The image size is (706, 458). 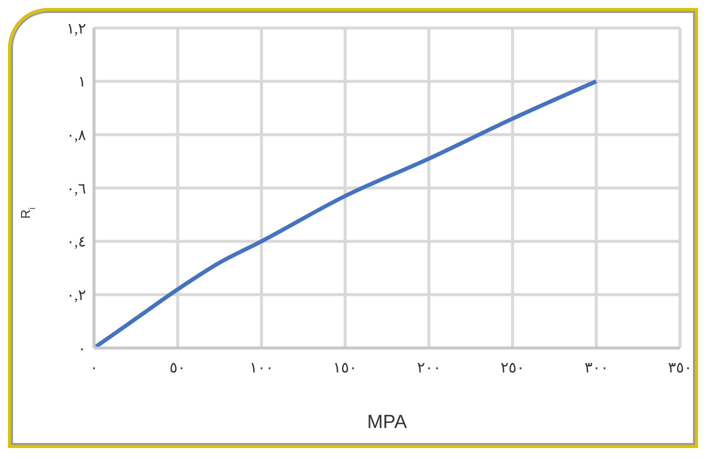 What do you see at coordinates (82, 349) in the screenshot?
I see `y-tick-label: ٠` at bounding box center [82, 349].